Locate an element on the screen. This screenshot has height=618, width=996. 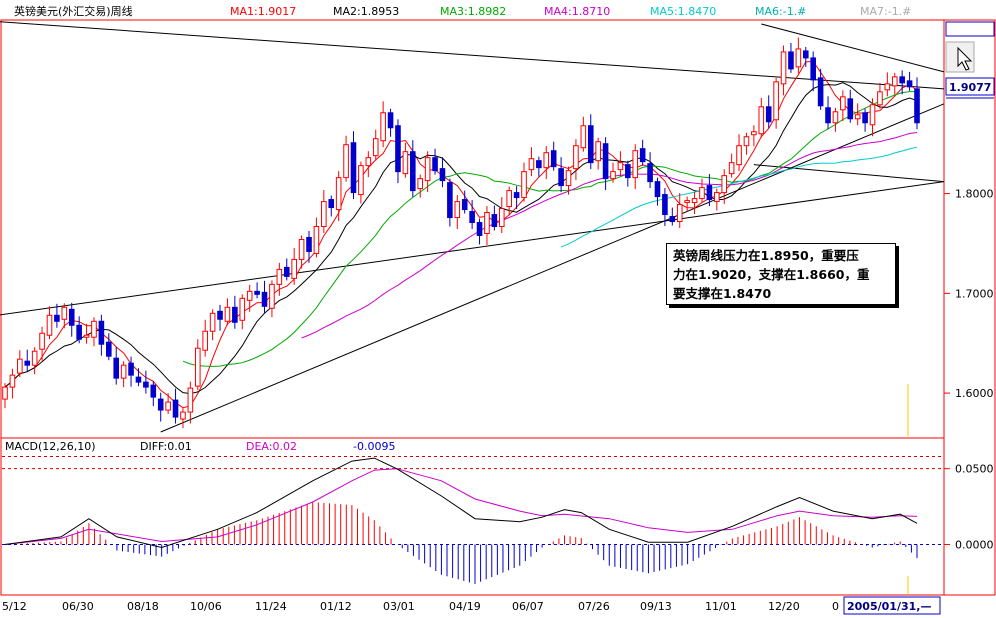
x-tick-label: 11/01 is located at coordinates (721, 606).